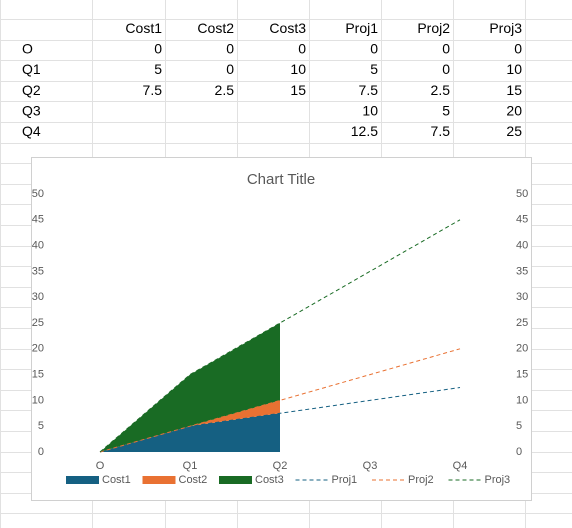  What do you see at coordinates (505, 28) in the screenshot?
I see `column-header: Proj3` at bounding box center [505, 28].